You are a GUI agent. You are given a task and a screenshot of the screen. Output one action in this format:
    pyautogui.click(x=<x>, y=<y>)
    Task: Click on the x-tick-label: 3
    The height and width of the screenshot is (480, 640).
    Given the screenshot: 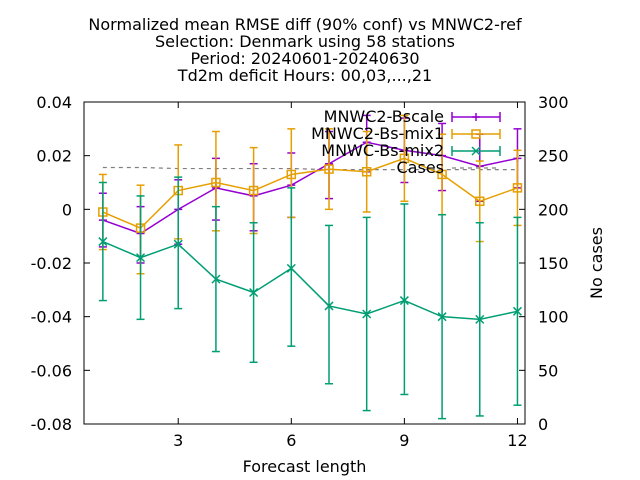 What is the action you would take?
    pyautogui.click(x=178, y=440)
    